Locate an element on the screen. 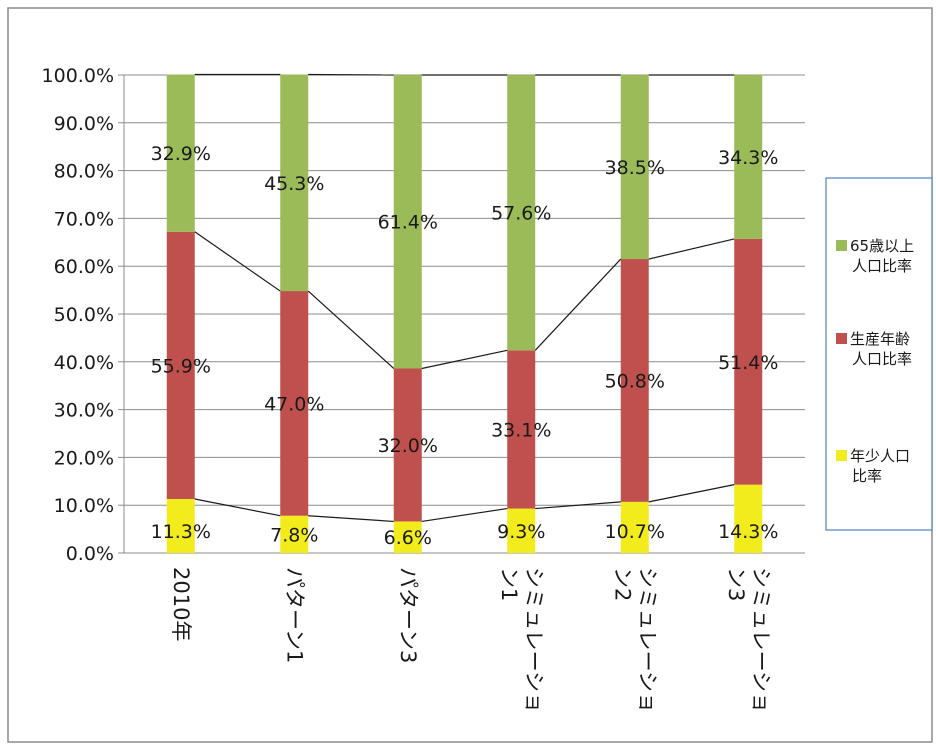 The width and height of the screenshot is (936, 745). y-tick-label: 10.0% is located at coordinates (84, 506).